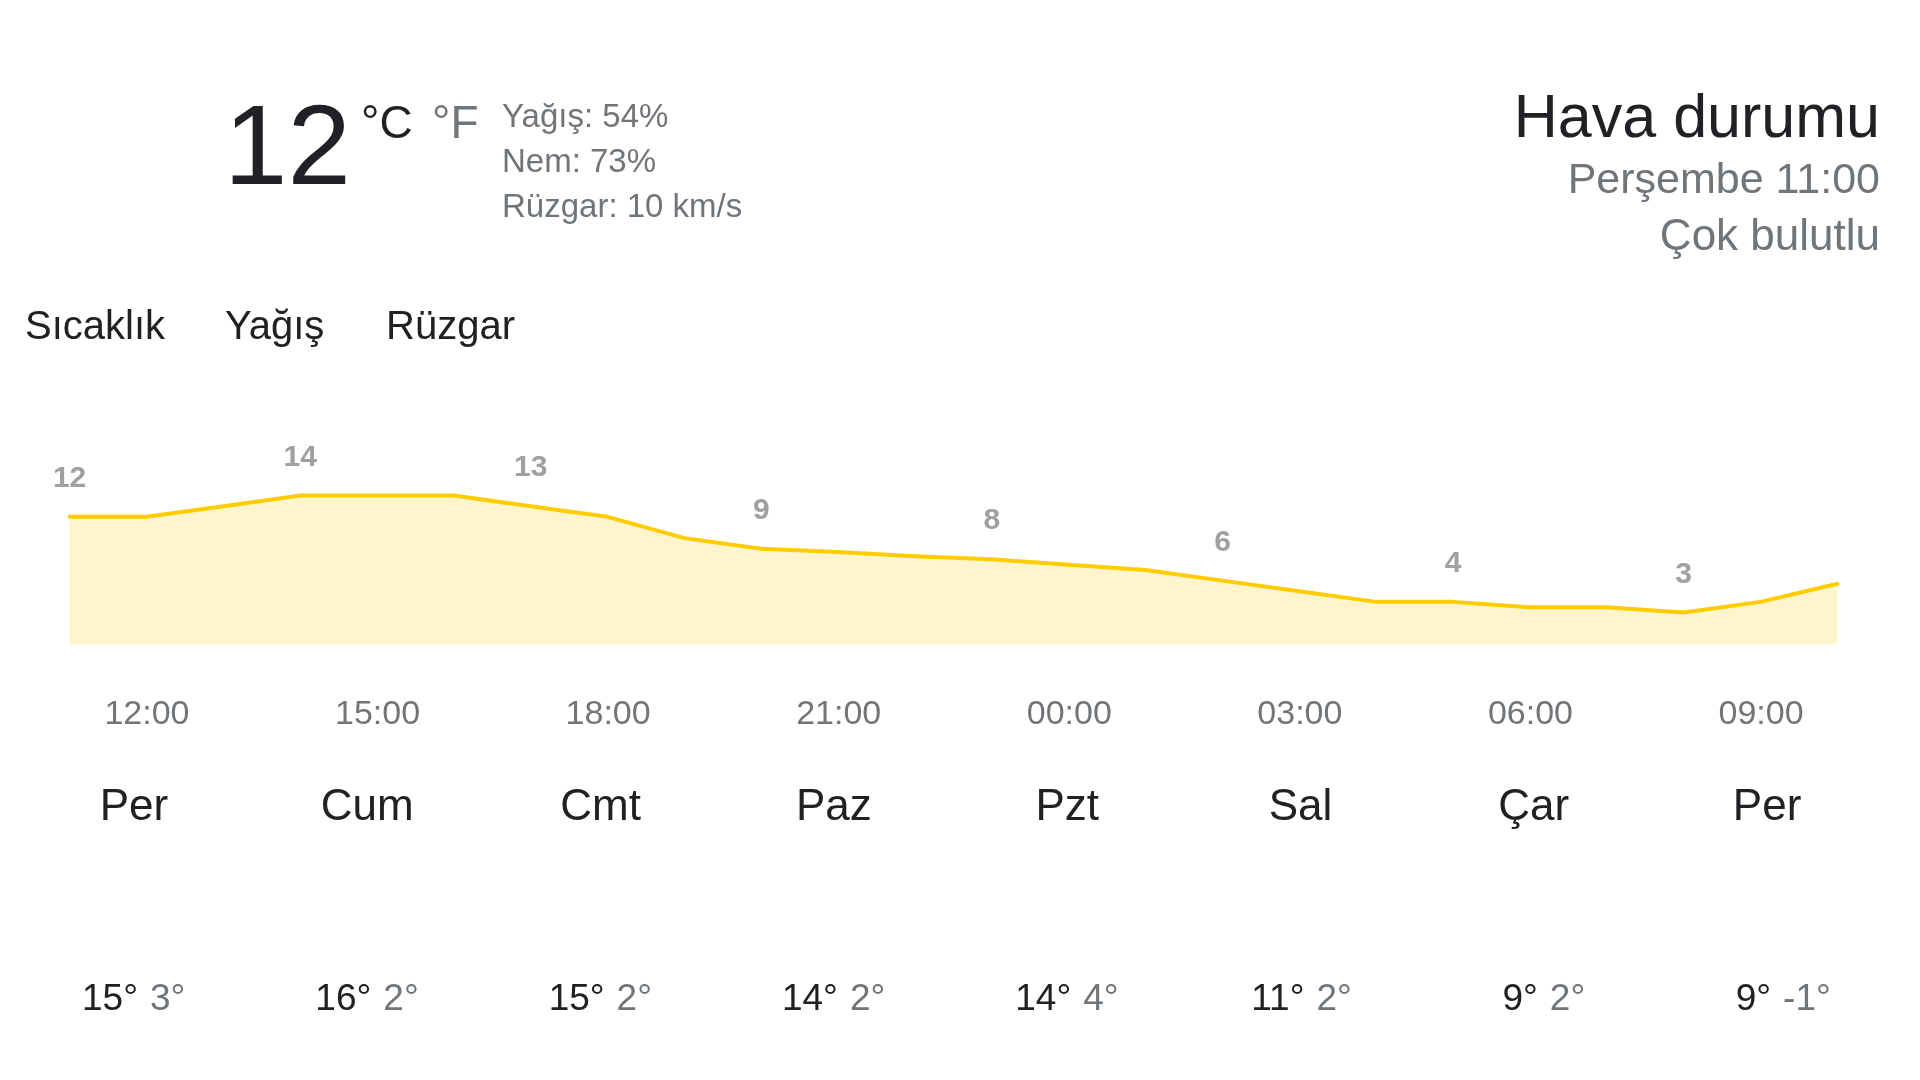 This screenshot has height=1080, width=1920. I want to click on text: °F, so click(455, 122).